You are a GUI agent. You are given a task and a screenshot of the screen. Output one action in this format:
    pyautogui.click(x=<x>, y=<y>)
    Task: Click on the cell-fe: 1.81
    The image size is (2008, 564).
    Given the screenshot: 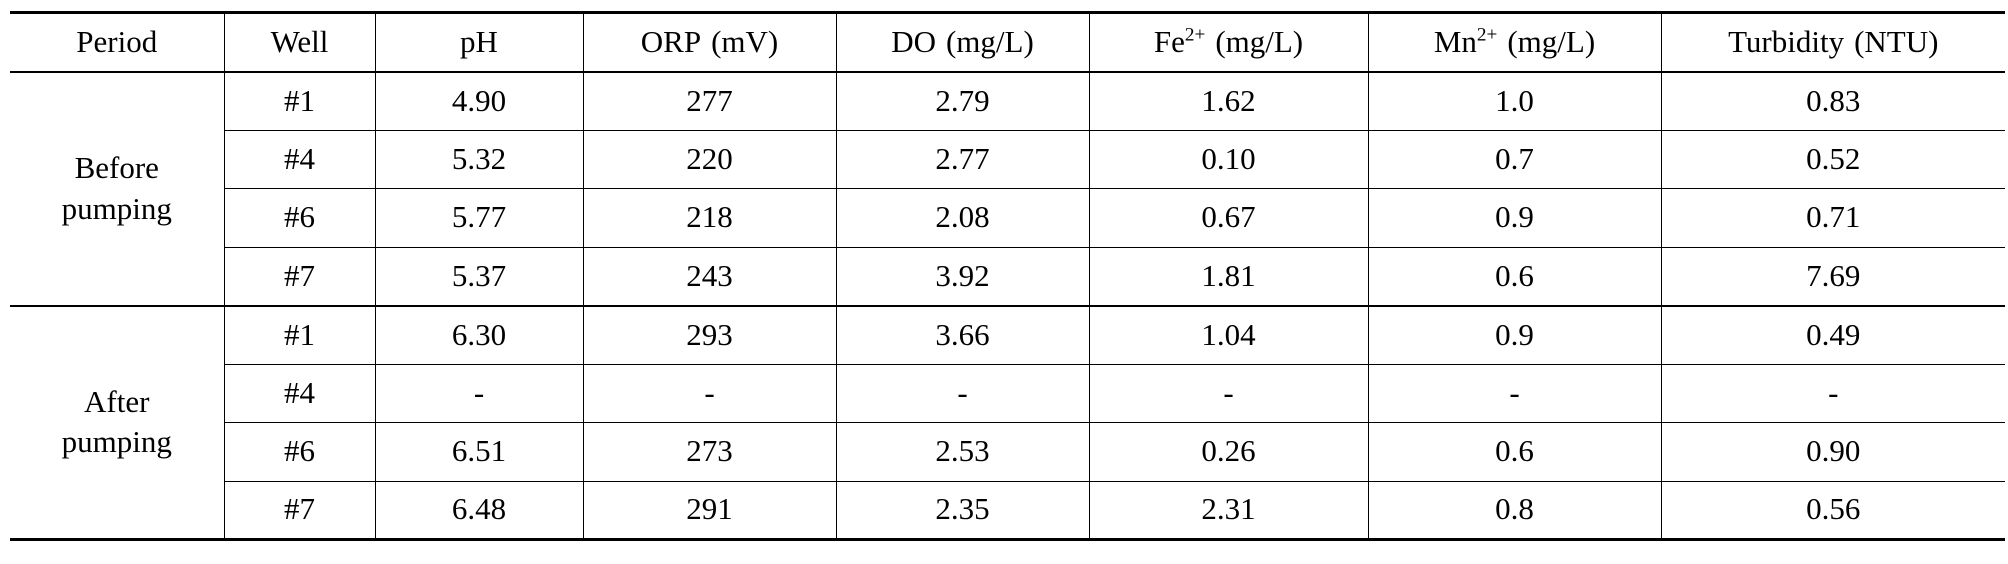 What is the action you would take?
    pyautogui.click(x=1228, y=277)
    